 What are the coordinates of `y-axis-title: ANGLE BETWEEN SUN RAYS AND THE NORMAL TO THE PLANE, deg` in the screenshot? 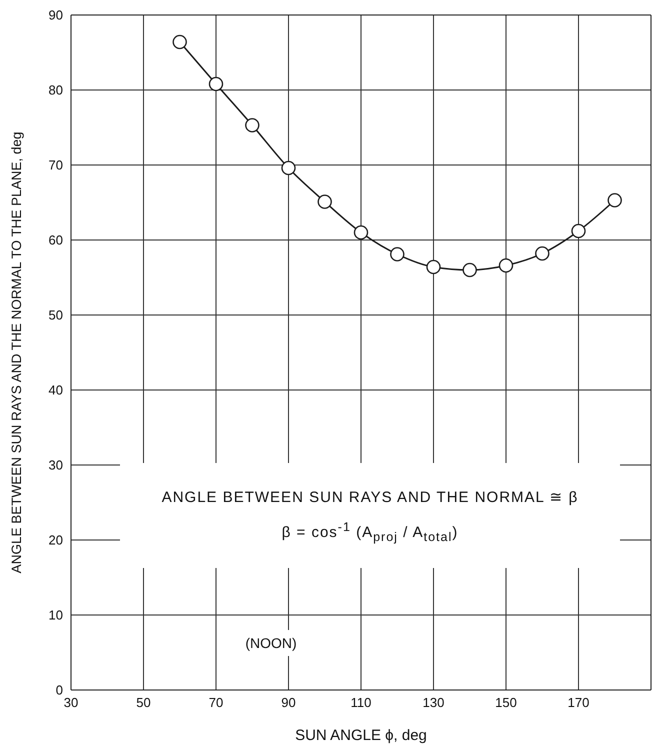 It's located at (16, 353).